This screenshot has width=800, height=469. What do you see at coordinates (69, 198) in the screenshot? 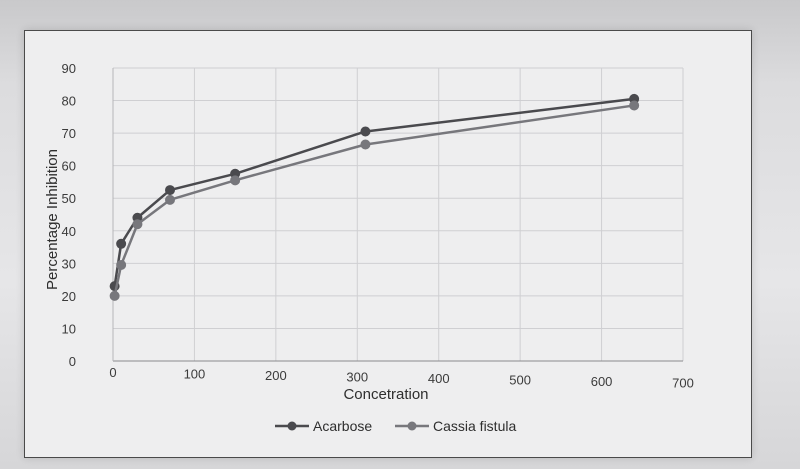
I see `y-tick-label: 50` at bounding box center [69, 198].